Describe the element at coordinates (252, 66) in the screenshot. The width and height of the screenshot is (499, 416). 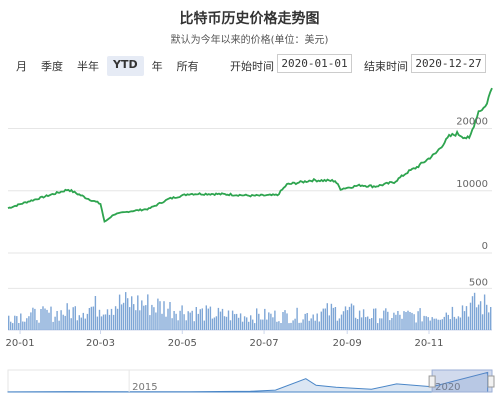
I see `start-date-label: 开始时间` at that location.